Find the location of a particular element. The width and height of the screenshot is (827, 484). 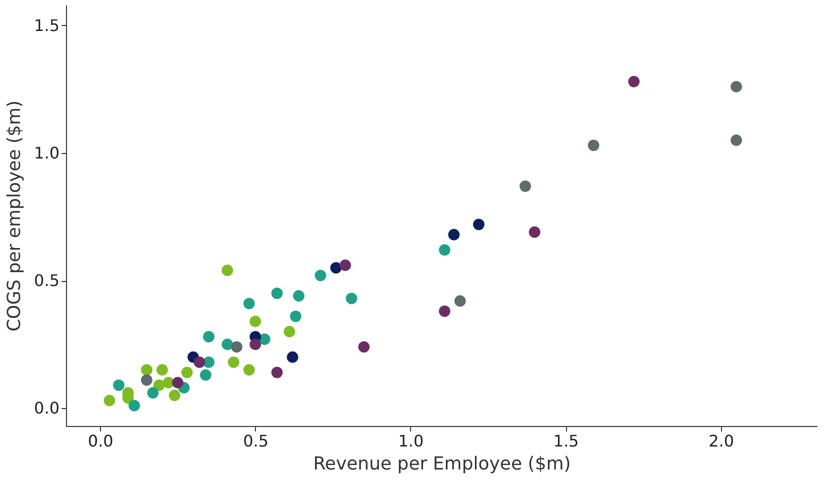

x-tick-label: 2.0 is located at coordinates (721, 441).